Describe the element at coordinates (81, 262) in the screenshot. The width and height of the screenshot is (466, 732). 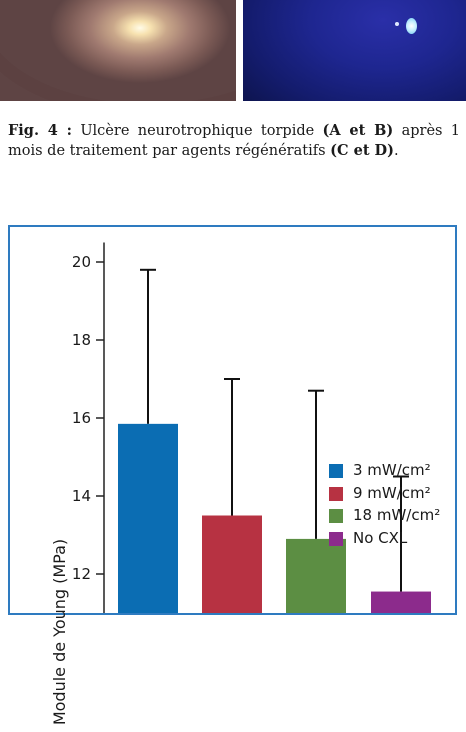
I see `y-tick-label: 20` at that location.